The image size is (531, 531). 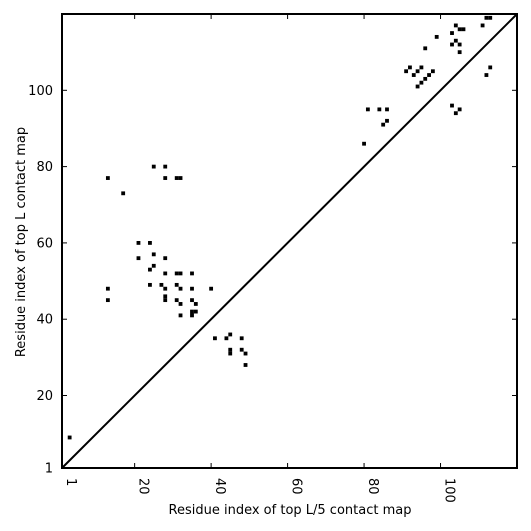 What do you see at coordinates (219, 486) in the screenshot?
I see `x-tick-label-40: 40` at bounding box center [219, 486].